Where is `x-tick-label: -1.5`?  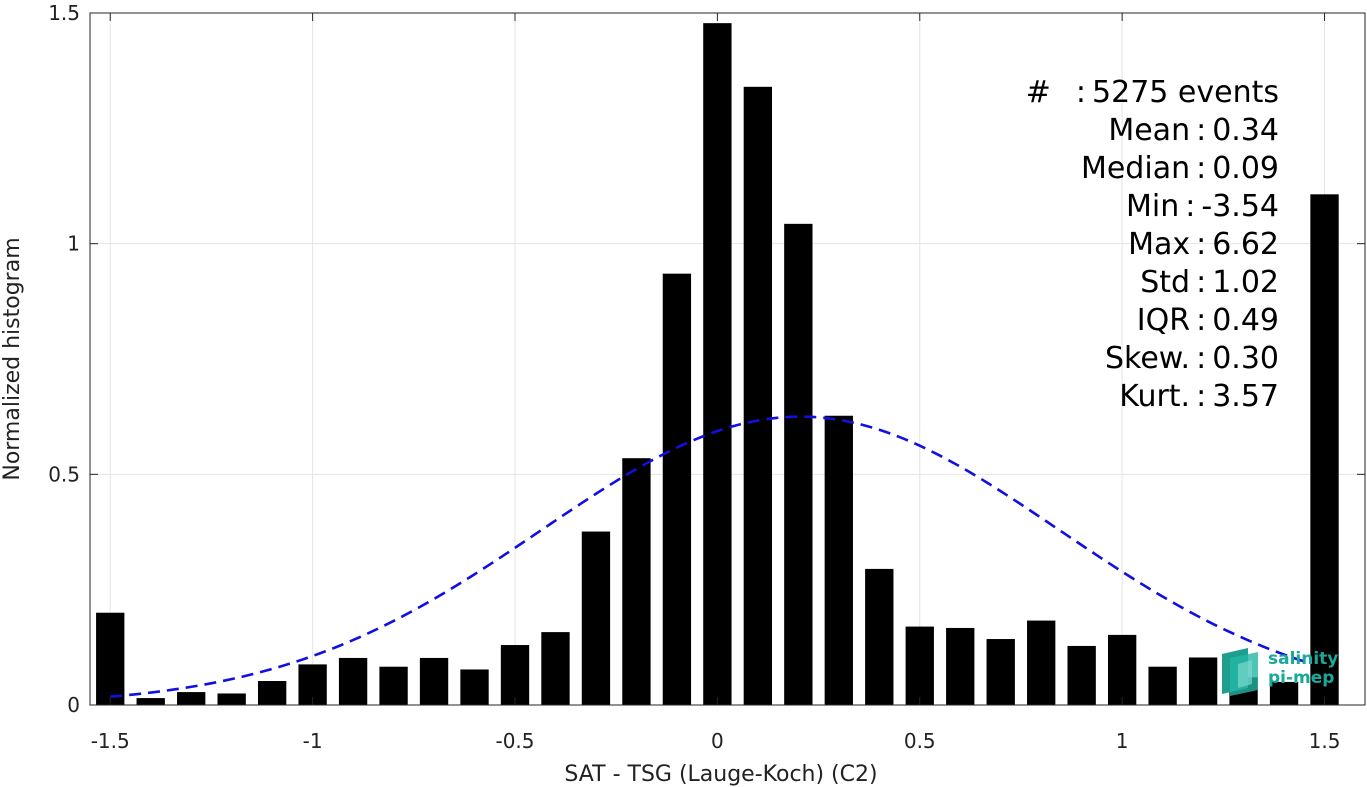
x-tick-label: -1.5 is located at coordinates (110, 741).